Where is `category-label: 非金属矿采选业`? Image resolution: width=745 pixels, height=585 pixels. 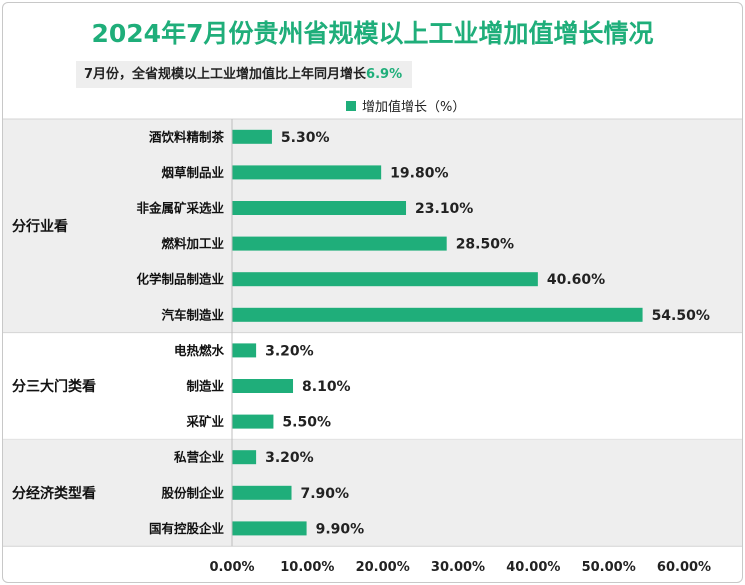 category-label: 非金属矿采选业 is located at coordinates (180, 208).